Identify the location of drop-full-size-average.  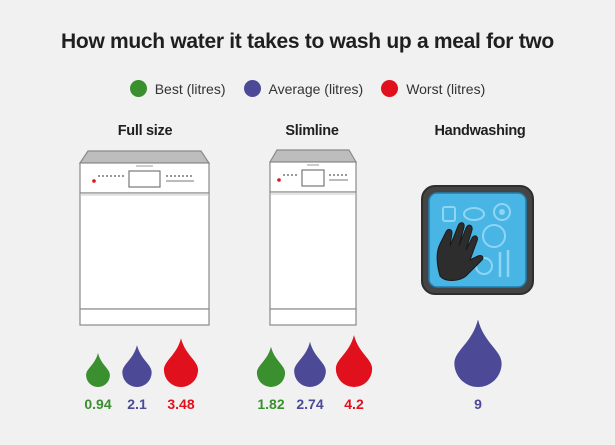
(137, 366).